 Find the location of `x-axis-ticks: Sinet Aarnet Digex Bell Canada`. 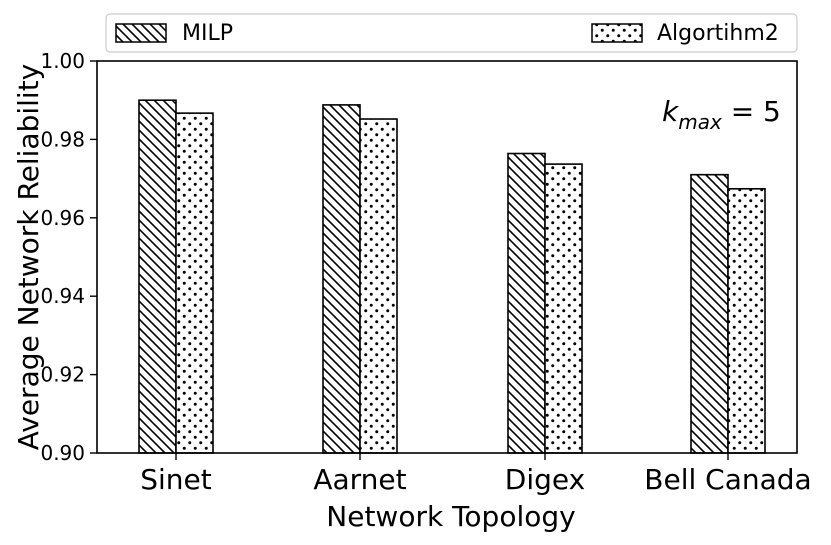

x-axis-ticks: Sinet Aarnet Digex Bell Canada is located at coordinates (476, 474).